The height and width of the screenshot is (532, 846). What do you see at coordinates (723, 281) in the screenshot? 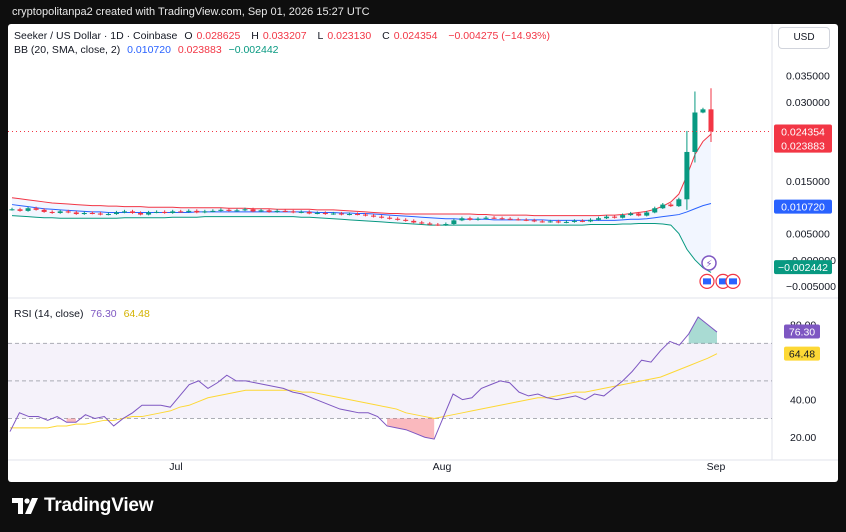
I see `event-flag-stripe` at bounding box center [723, 281].